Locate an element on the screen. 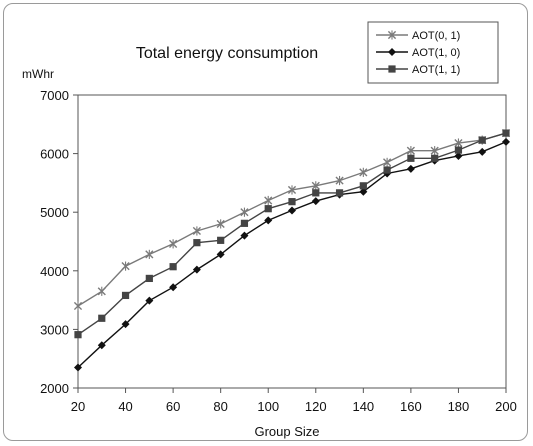  y-tick-label: 2000 is located at coordinates (54, 388).